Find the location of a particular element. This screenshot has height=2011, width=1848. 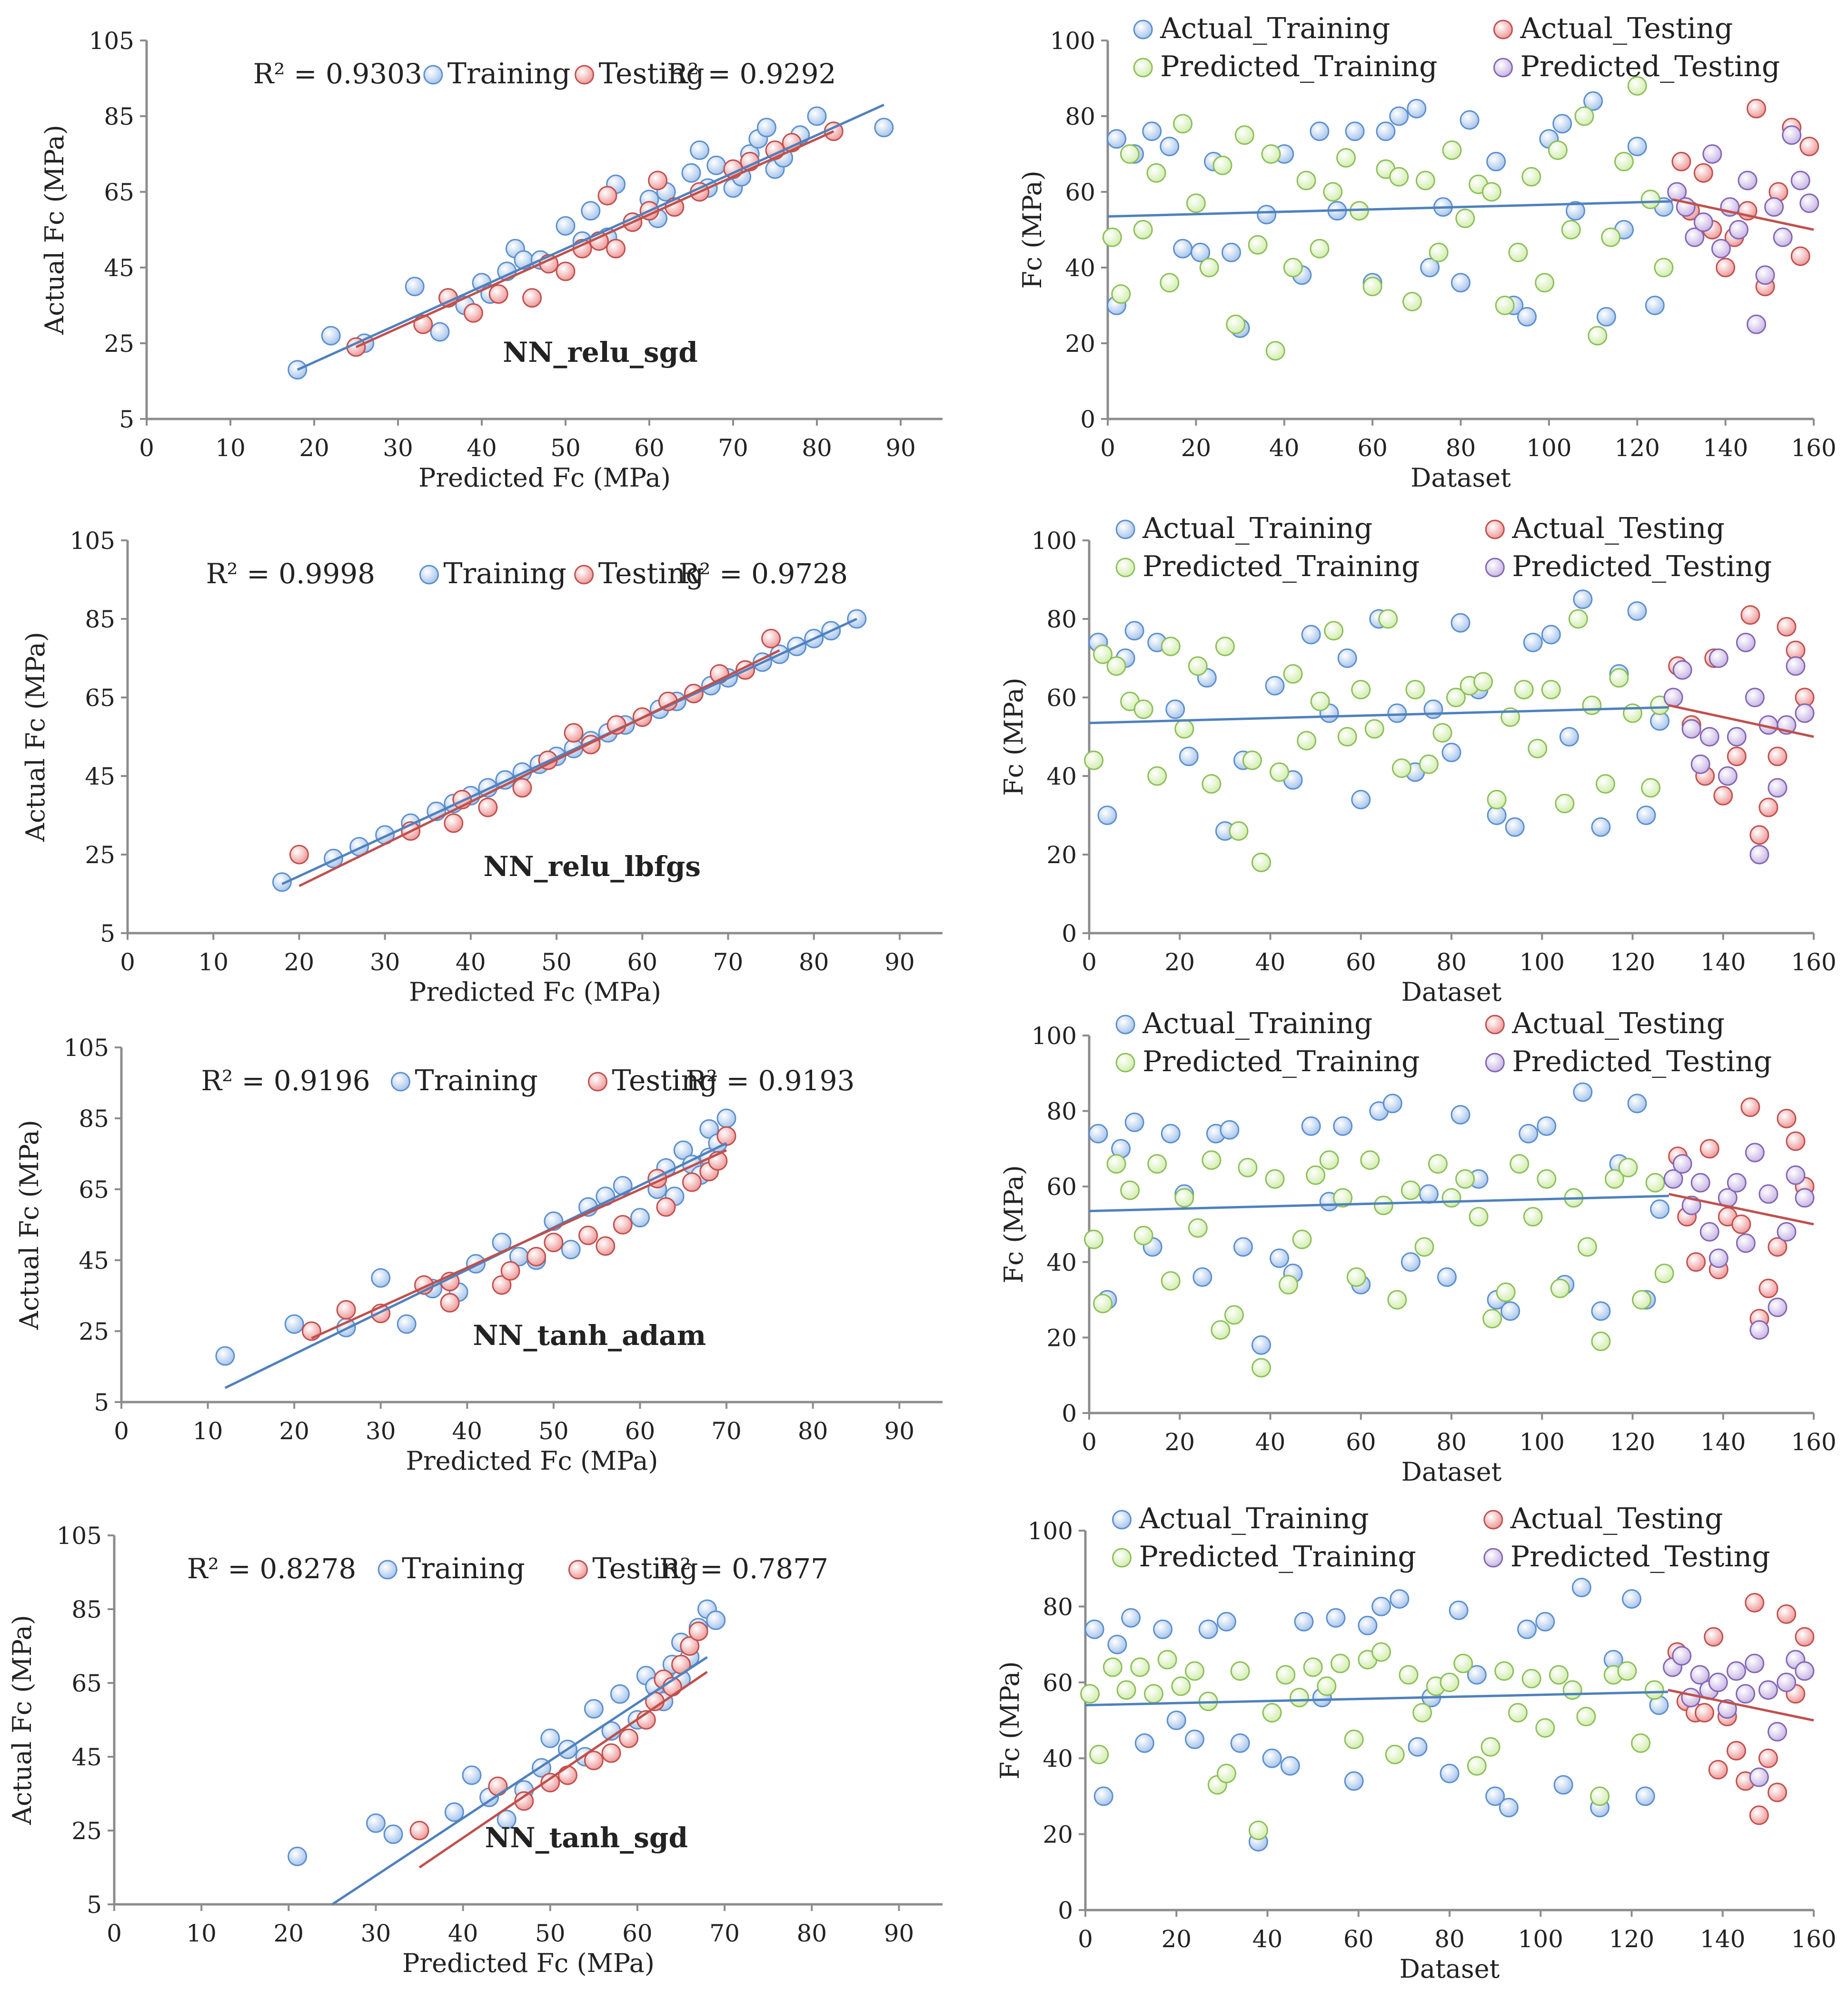

x-tick-label: 80 is located at coordinates (817, 448).